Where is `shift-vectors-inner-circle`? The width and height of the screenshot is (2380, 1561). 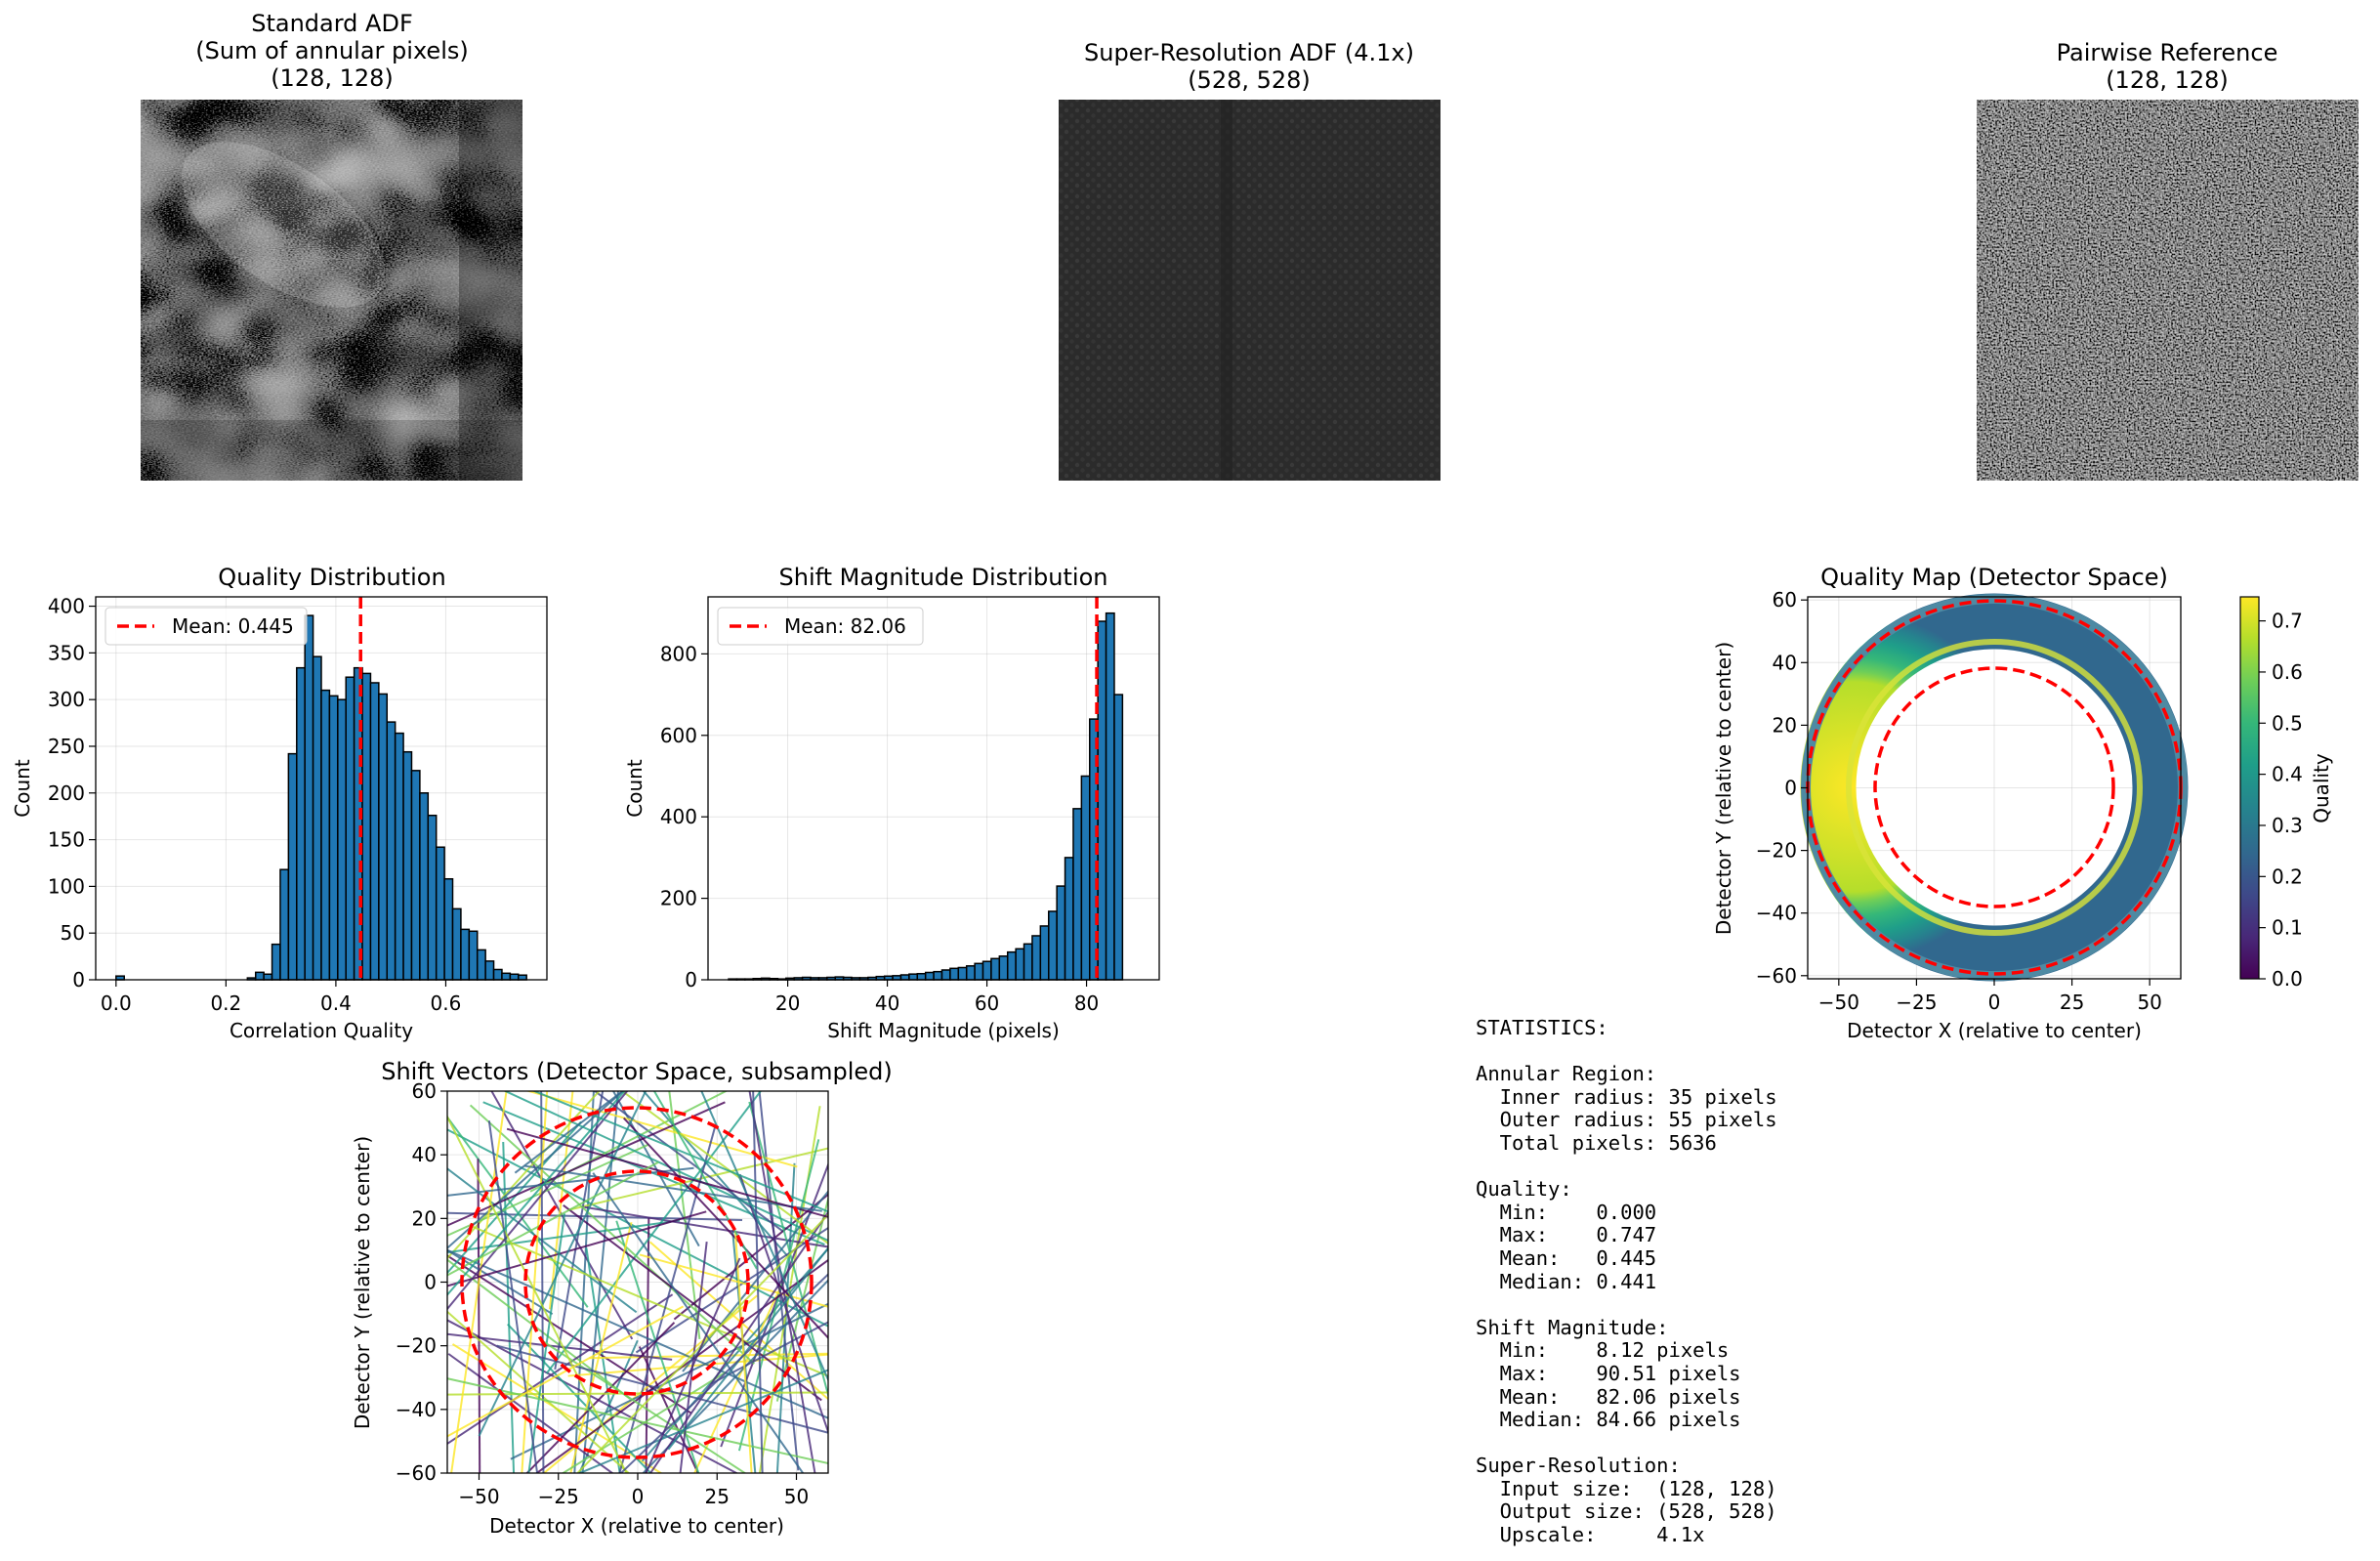
shift-vectors-inner-circle is located at coordinates (636, 1282).